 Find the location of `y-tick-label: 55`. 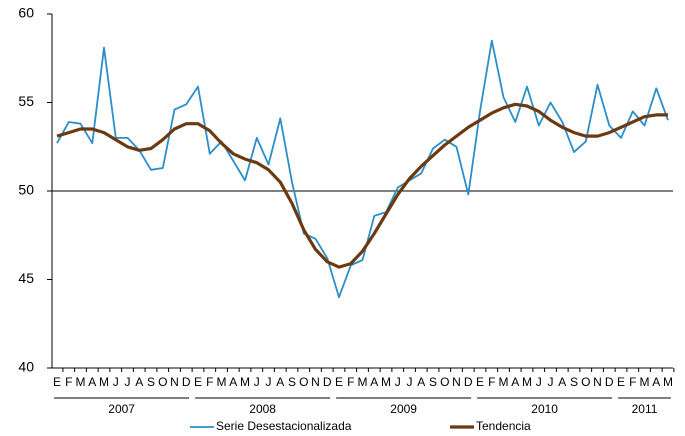

y-tick-label: 55 is located at coordinates (26, 101).